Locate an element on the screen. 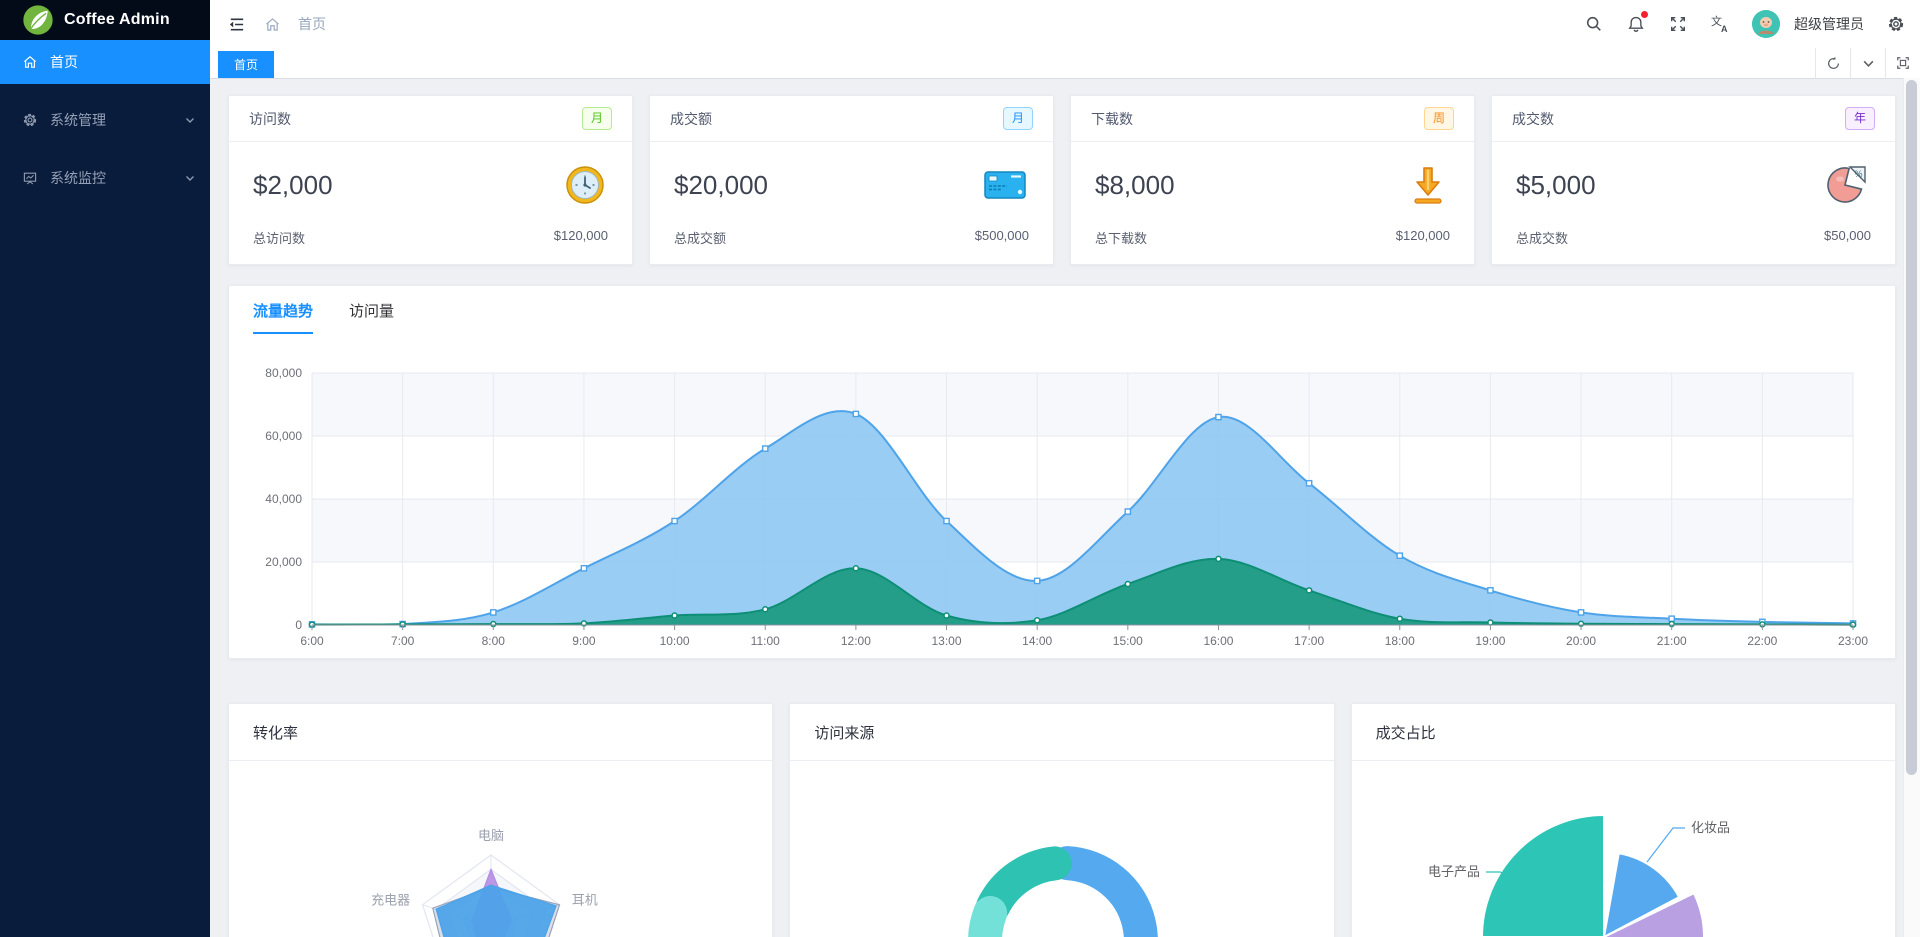  svg-text: 9:00 is located at coordinates (584, 641).